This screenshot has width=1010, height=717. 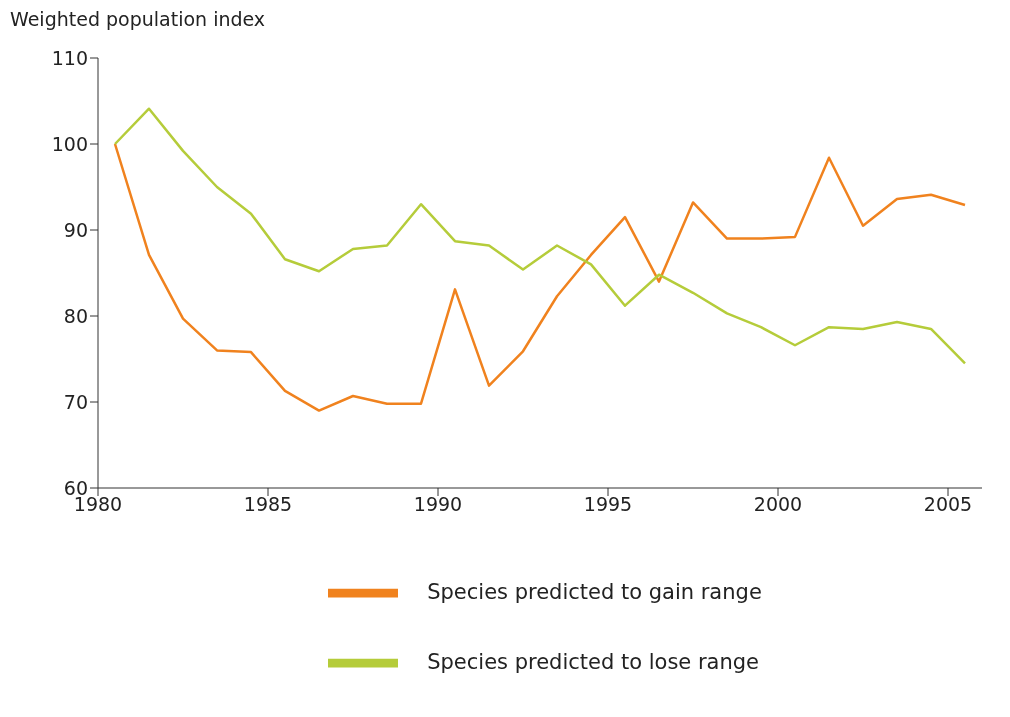 What do you see at coordinates (75, 229) in the screenshot?
I see `y-tick-label: 90` at bounding box center [75, 229].